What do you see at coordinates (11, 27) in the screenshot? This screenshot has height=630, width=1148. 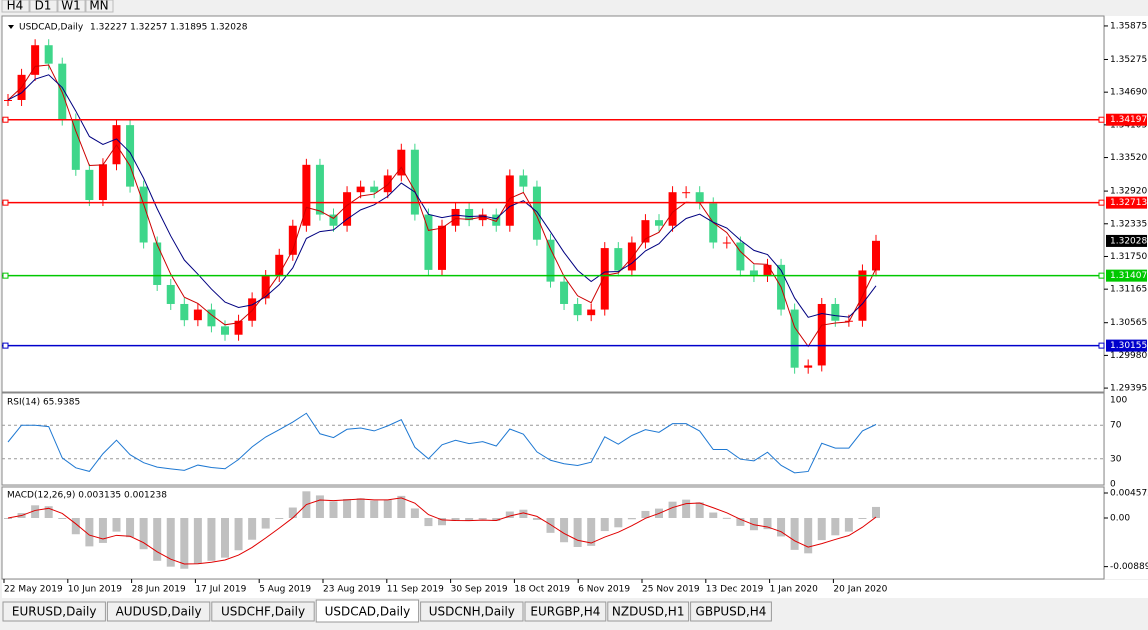 I see `header-arrow` at bounding box center [11, 27].